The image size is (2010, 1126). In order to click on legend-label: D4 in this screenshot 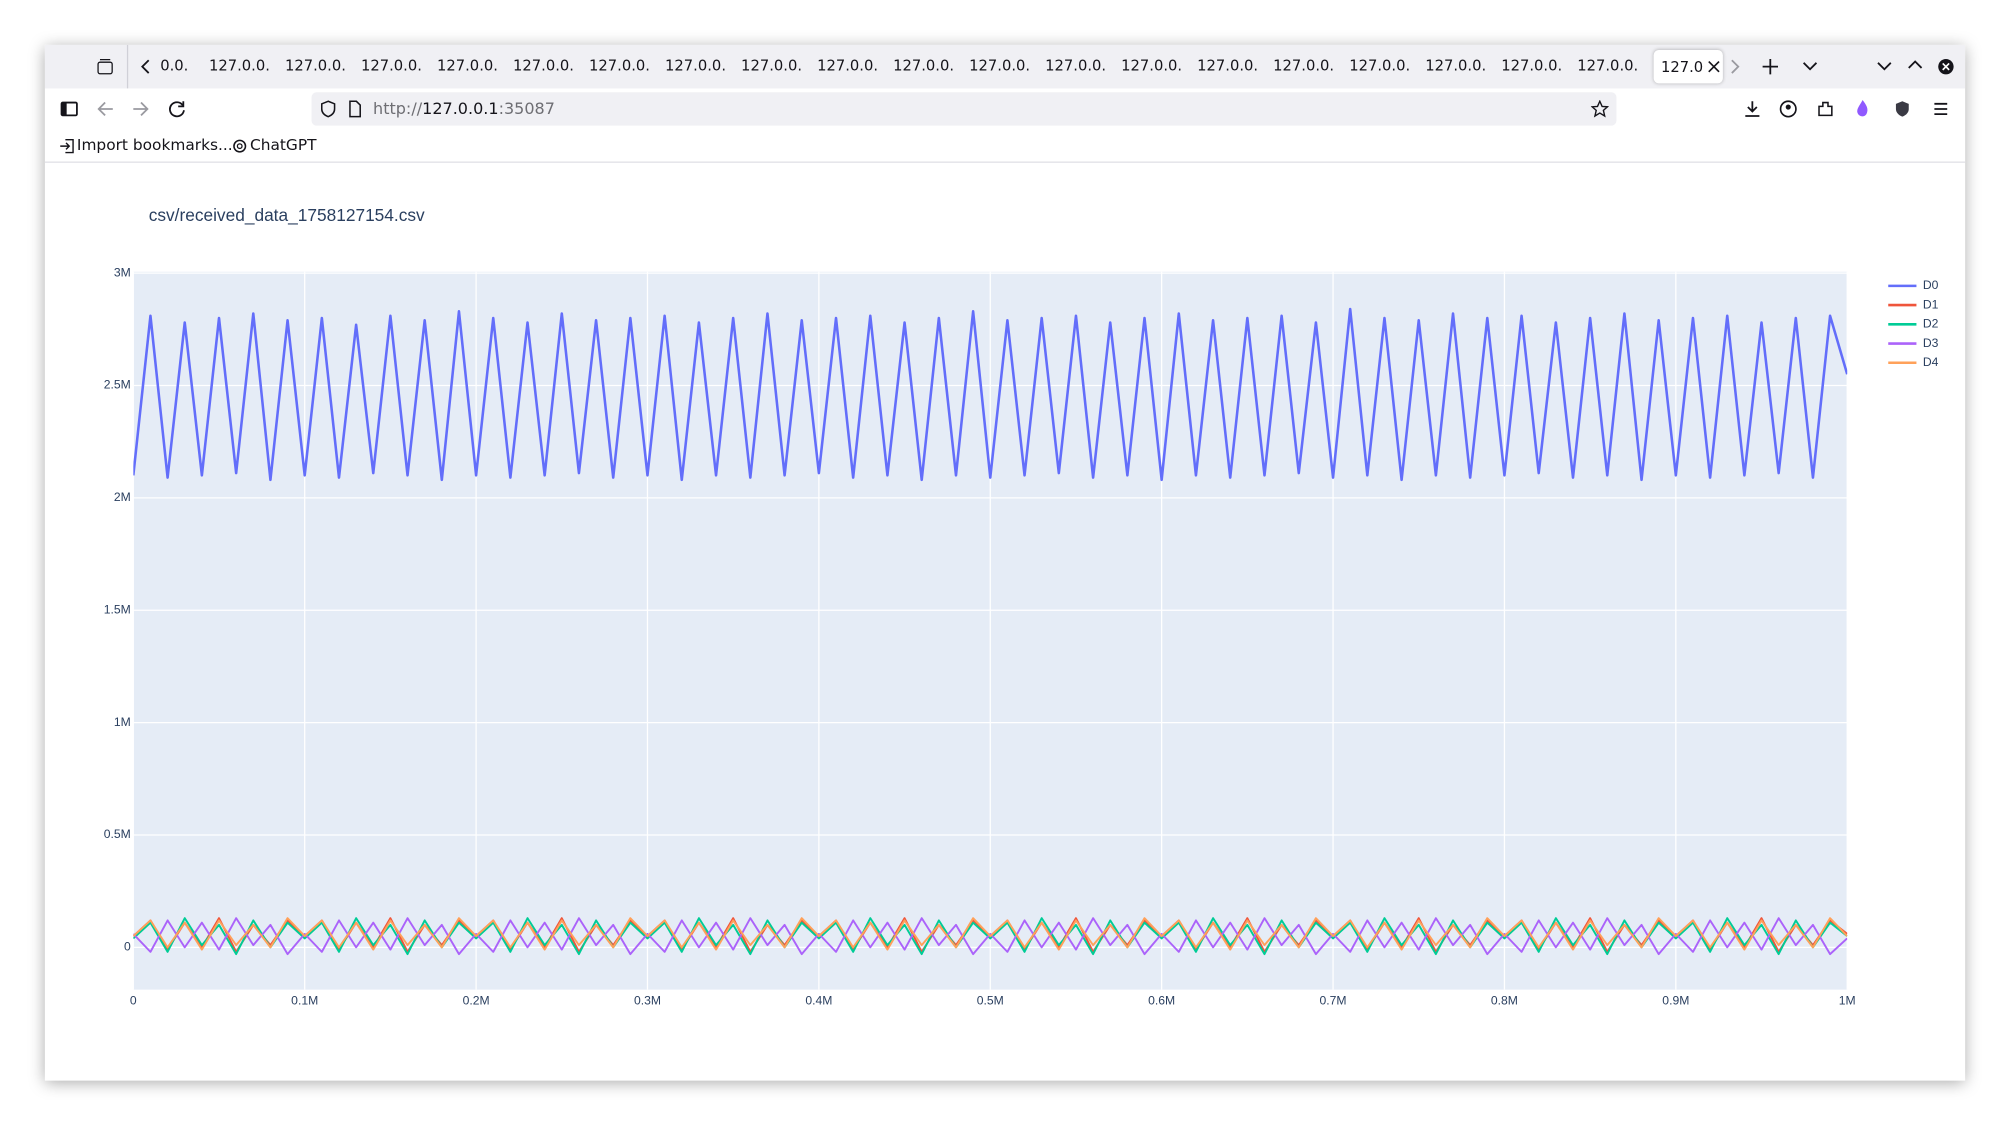, I will do `click(1931, 362)`.